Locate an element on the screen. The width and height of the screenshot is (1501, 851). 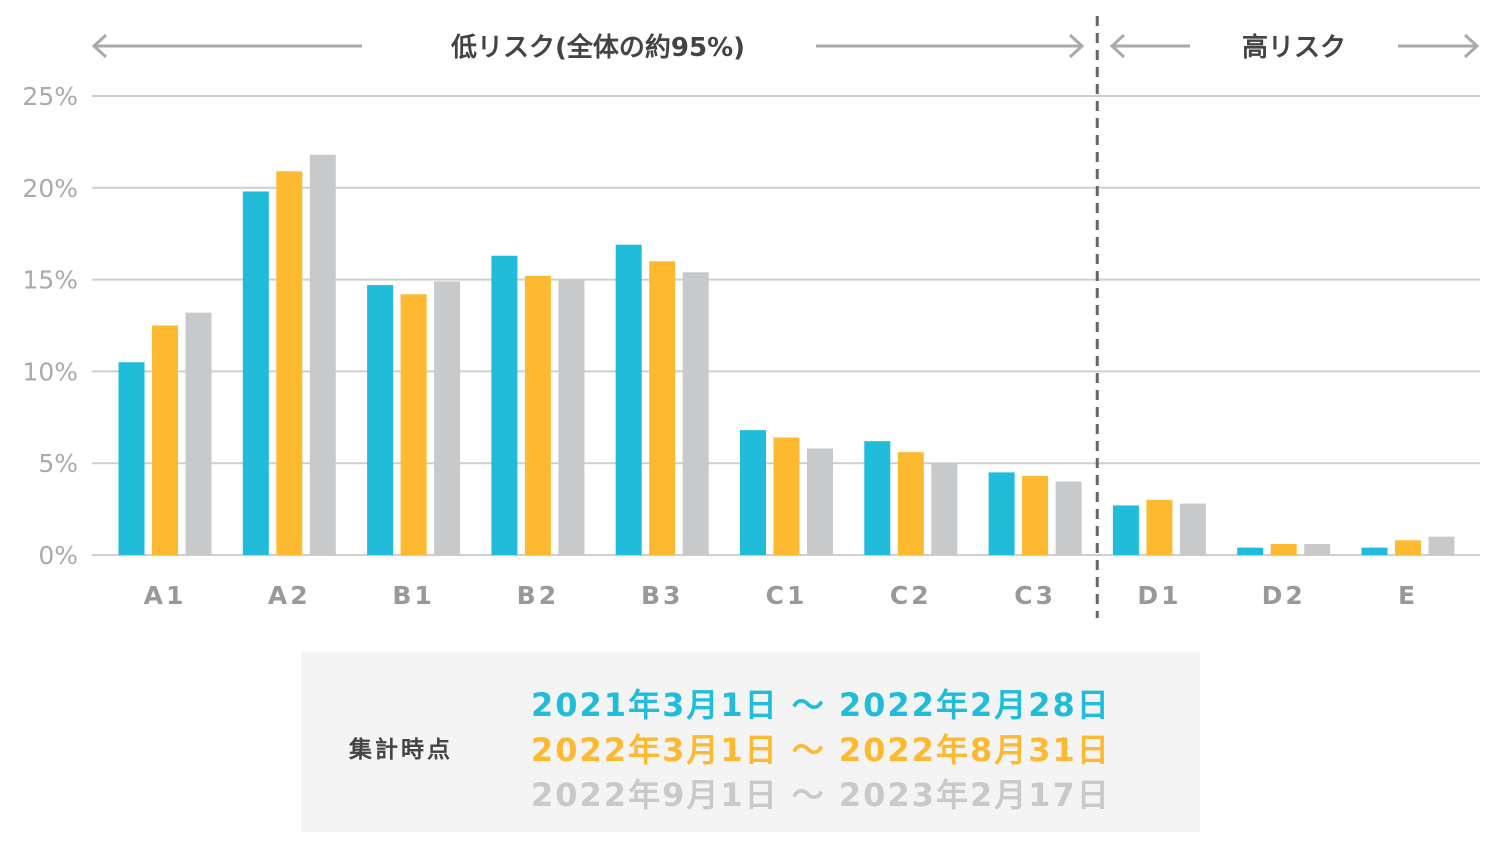
x-tick-label: B1 is located at coordinates (413, 595).